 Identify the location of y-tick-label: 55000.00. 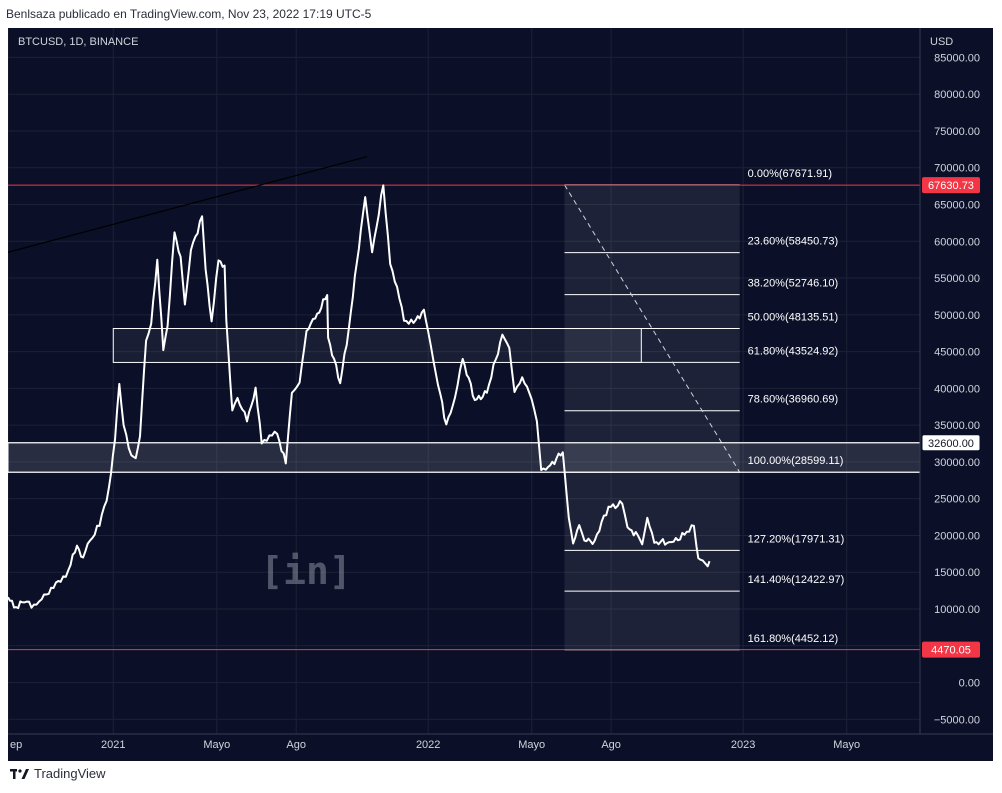
(957, 279).